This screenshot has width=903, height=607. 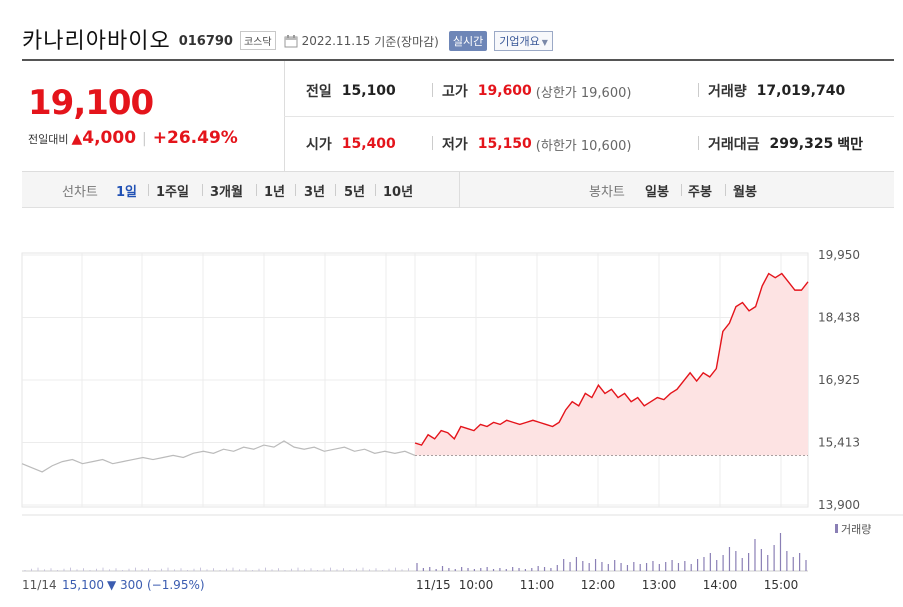 I want to click on y-tick-label: 16,925, so click(x=839, y=380).